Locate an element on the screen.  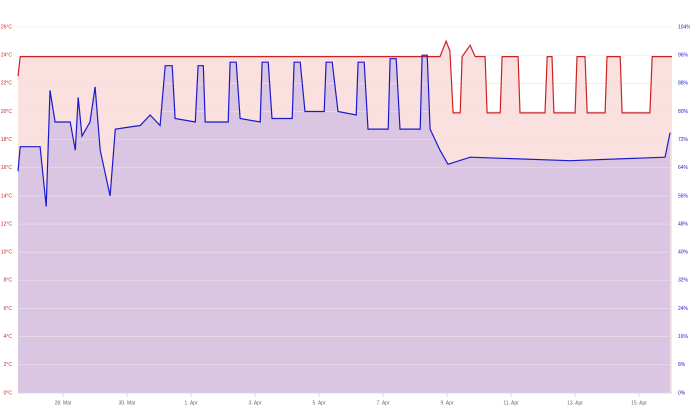
y2-tick-label: 24% is located at coordinates (683, 309).